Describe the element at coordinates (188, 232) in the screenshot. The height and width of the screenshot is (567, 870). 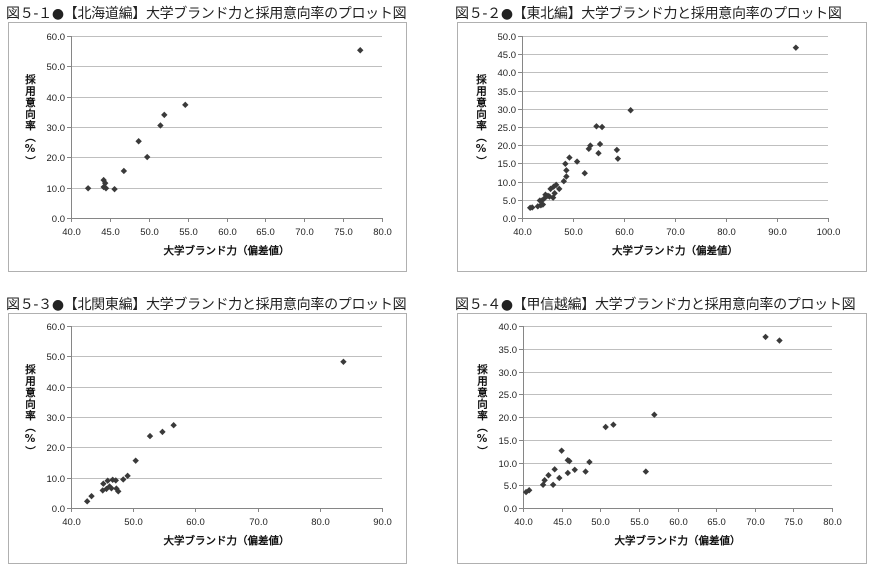
I see `x-tick-label: 55.0` at that location.